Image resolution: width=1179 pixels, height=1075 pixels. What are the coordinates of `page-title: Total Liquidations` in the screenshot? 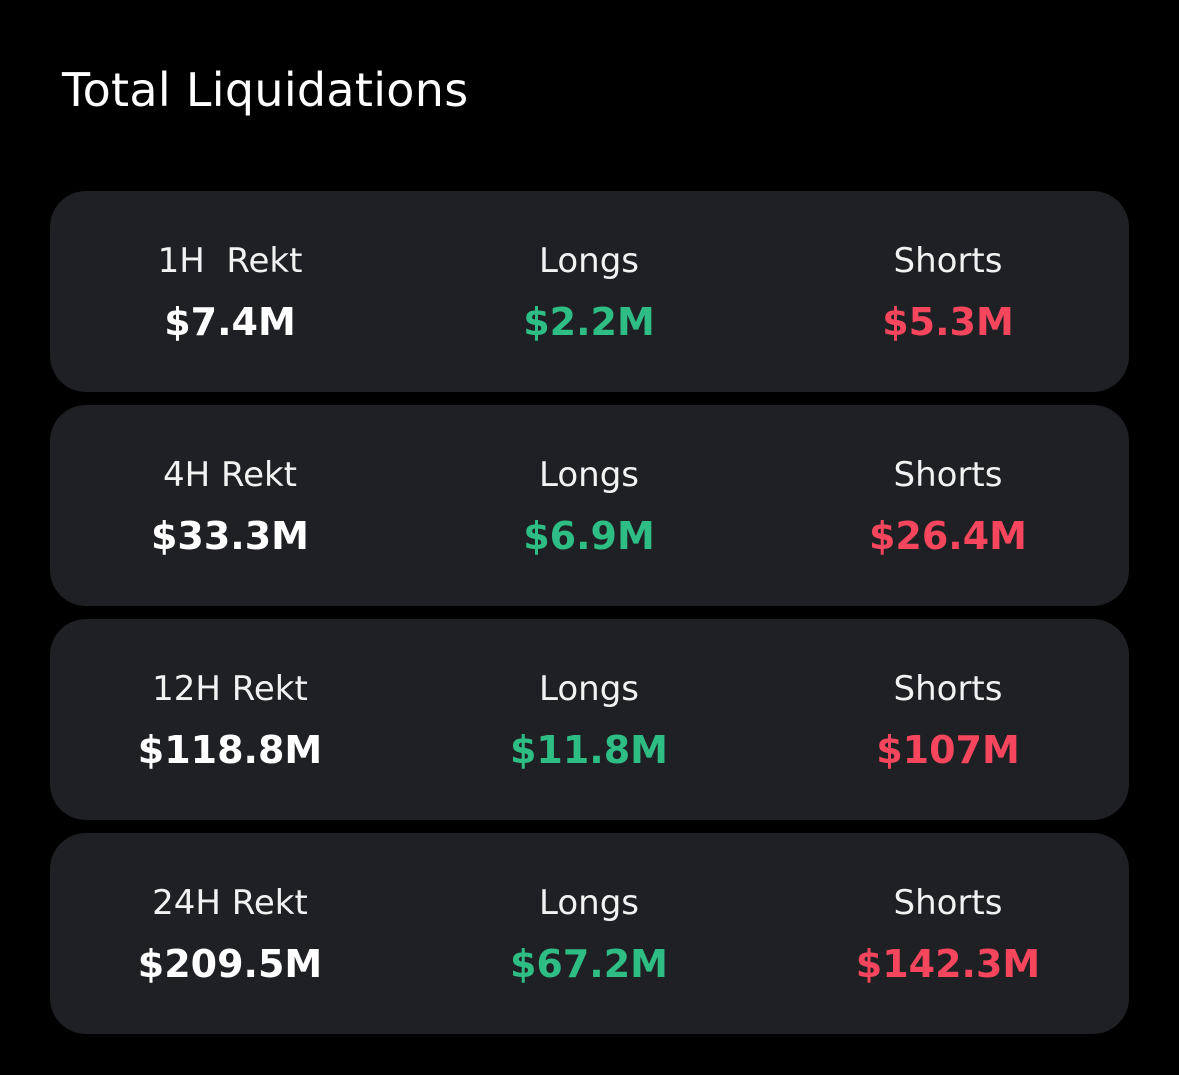 It's located at (265, 90).